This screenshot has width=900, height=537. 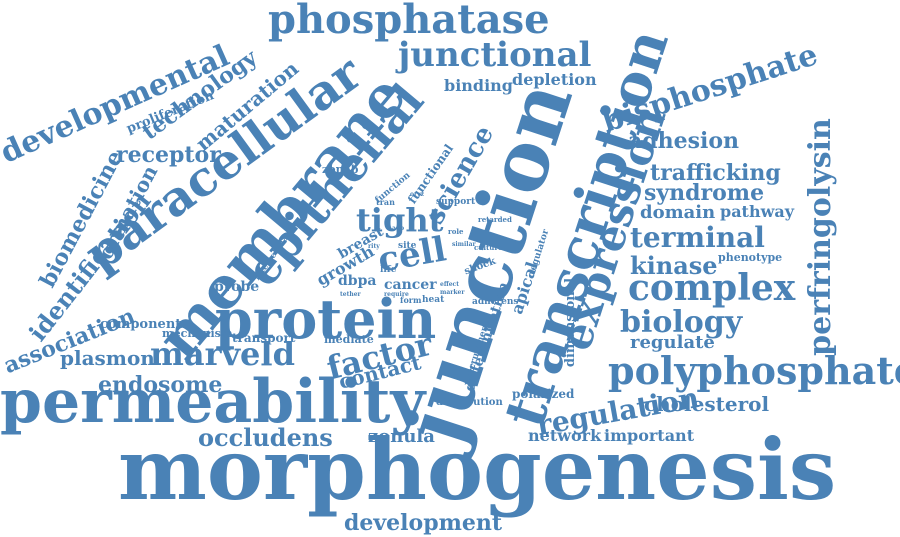 I want to click on word-transport: transport, so click(x=264, y=338).